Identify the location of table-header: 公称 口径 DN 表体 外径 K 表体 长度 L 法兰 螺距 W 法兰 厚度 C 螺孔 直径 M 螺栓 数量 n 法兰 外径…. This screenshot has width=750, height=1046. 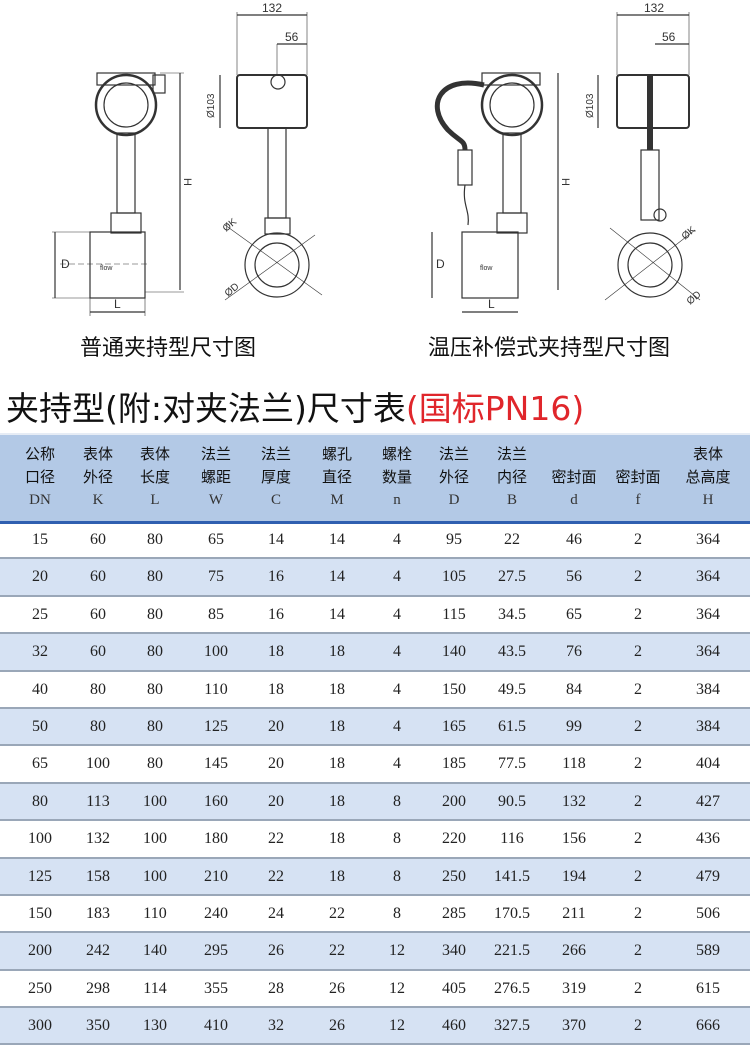
(375, 478).